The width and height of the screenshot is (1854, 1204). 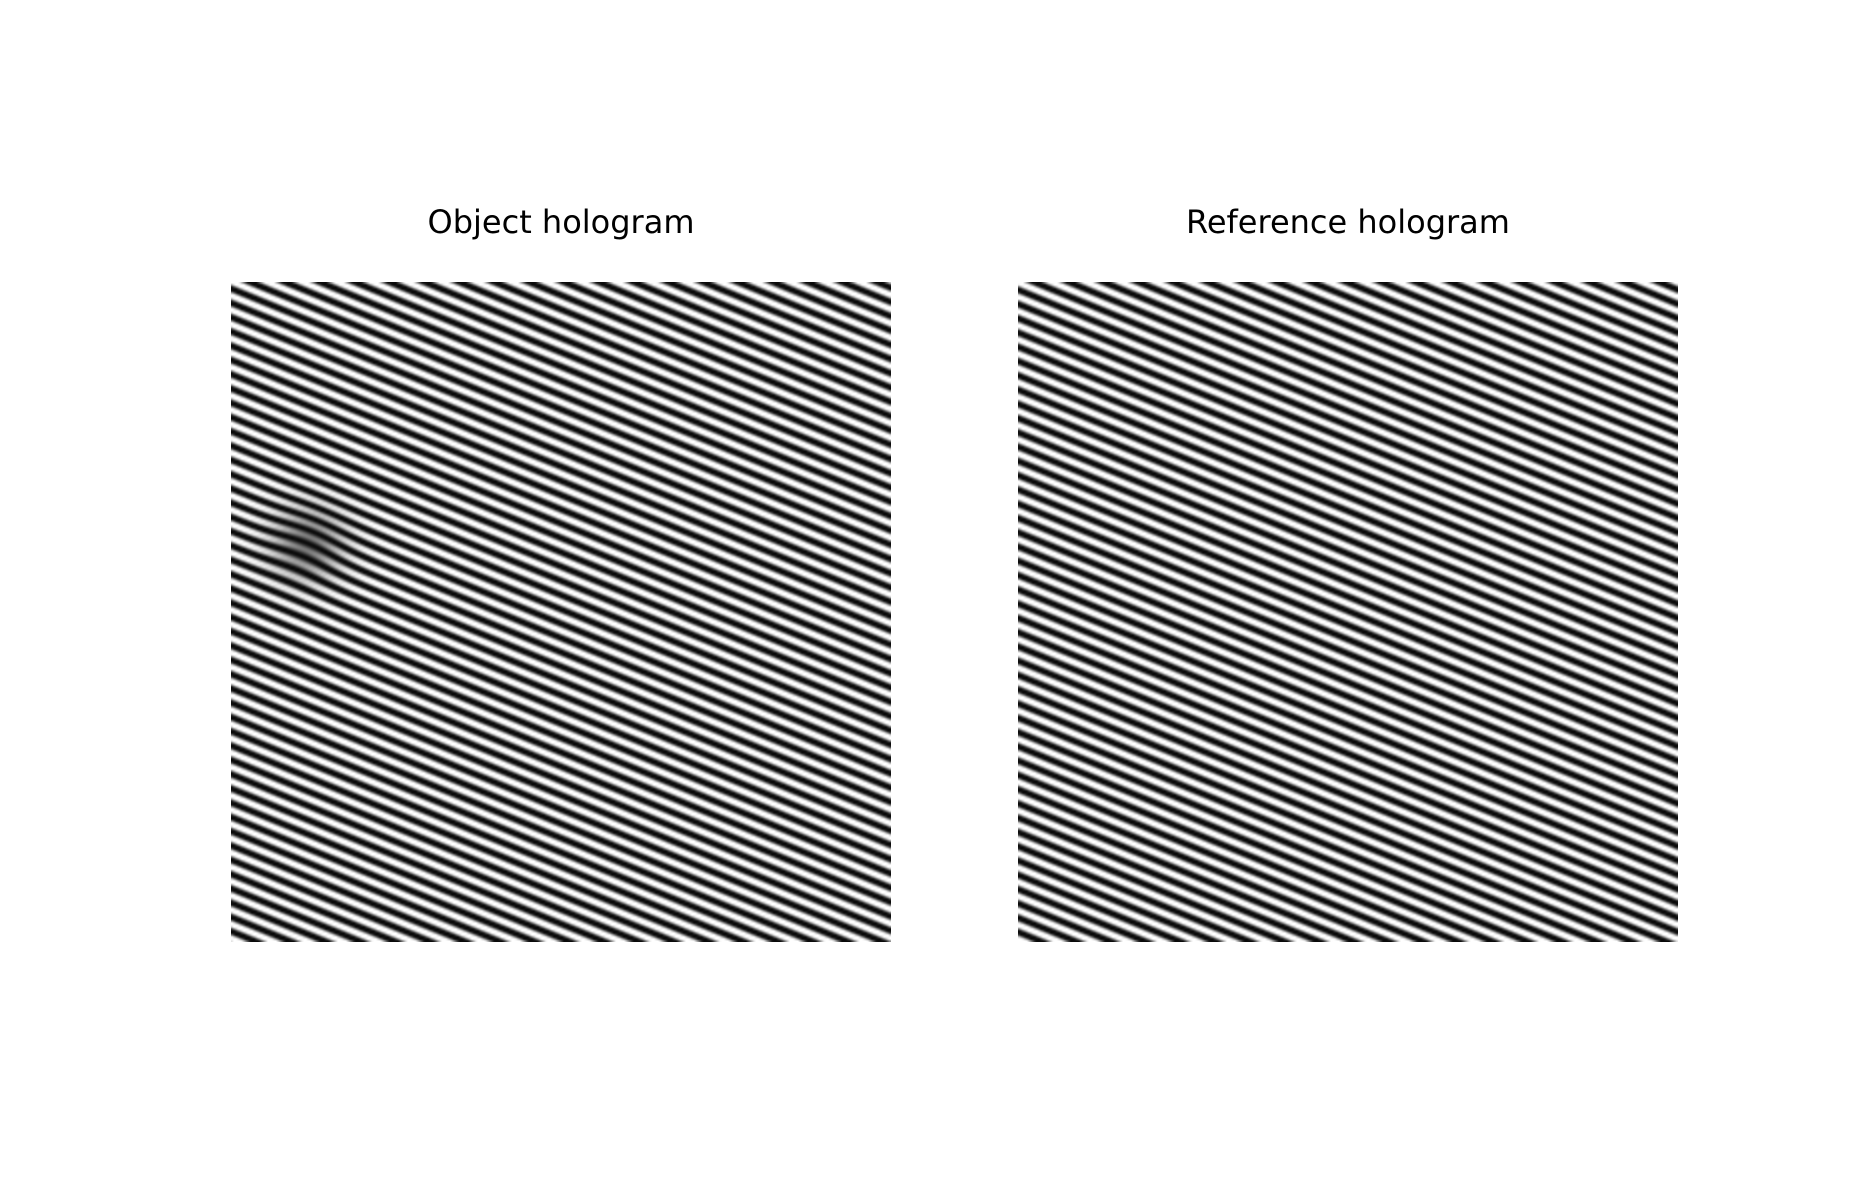 I want to click on object-hologram-title: Object hologram, so click(x=561, y=222).